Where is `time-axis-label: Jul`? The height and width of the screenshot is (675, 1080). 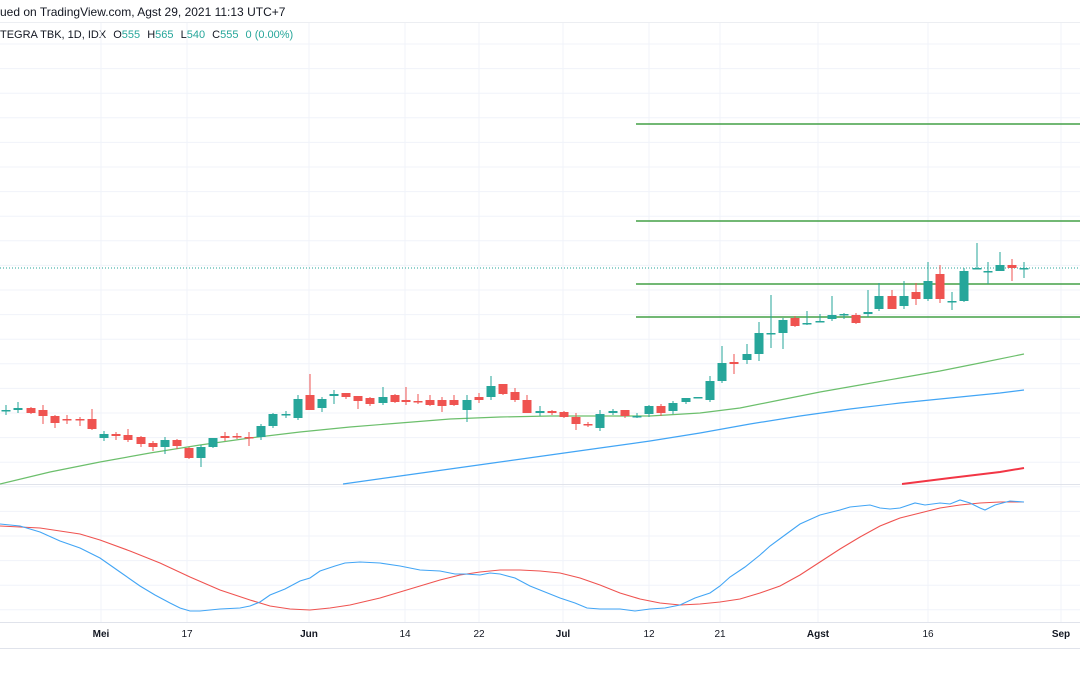
time-axis-label: Jul is located at coordinates (563, 634).